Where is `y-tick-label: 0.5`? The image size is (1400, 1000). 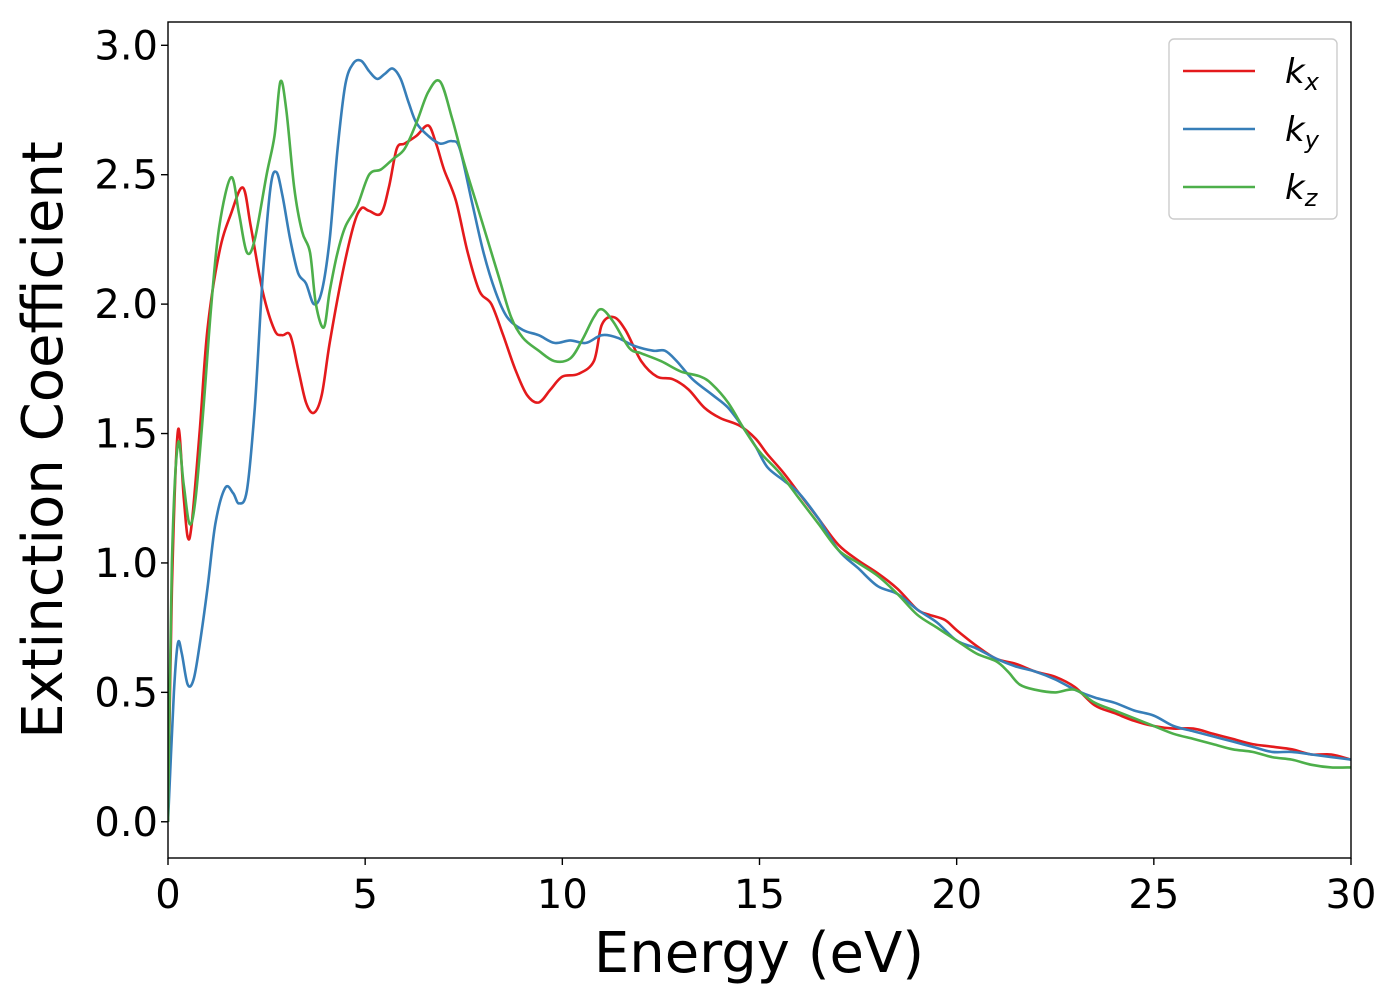
y-tick-label: 0.5 is located at coordinates (126, 693).